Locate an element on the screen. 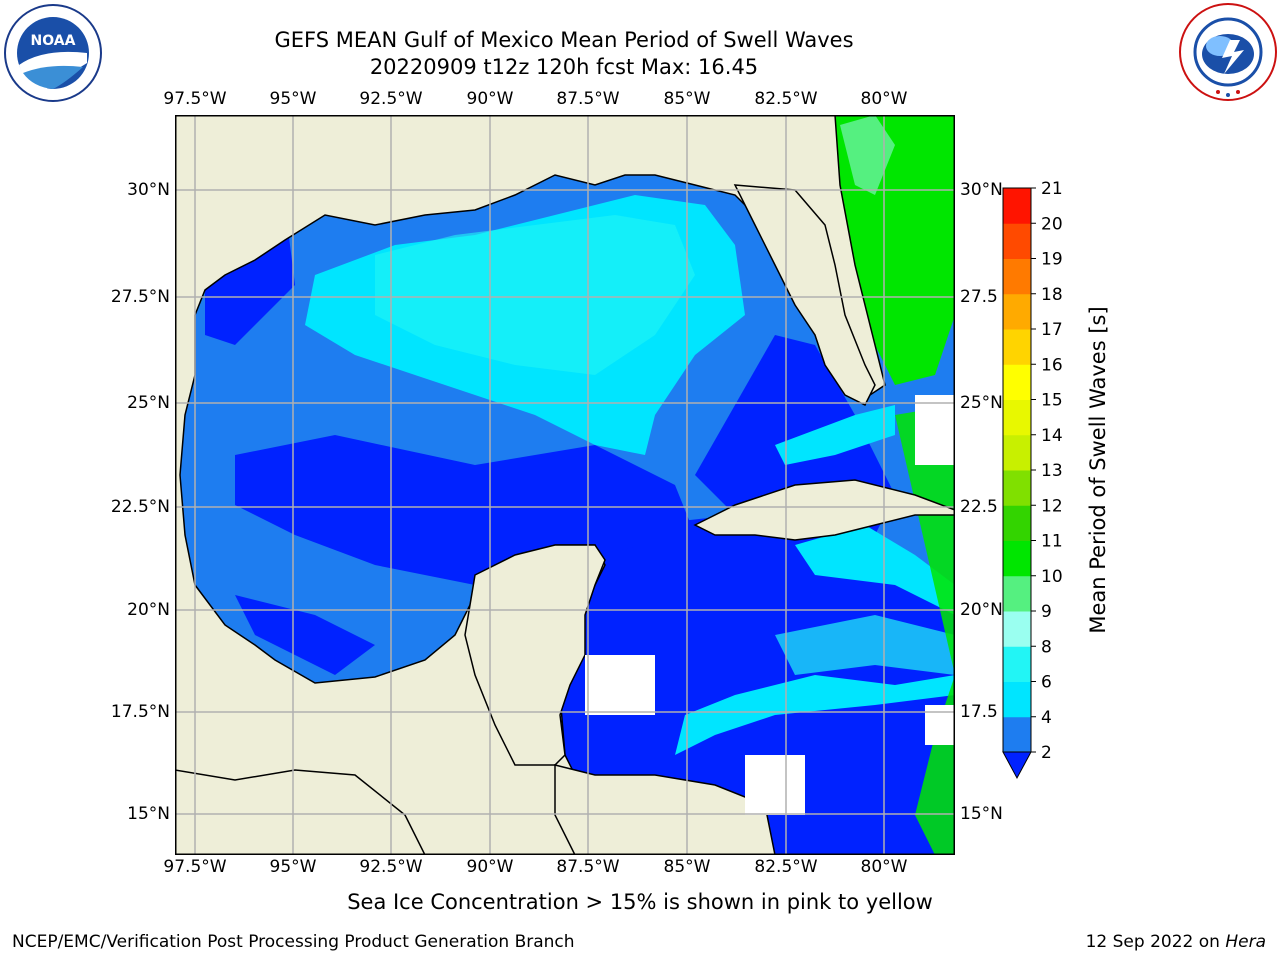 This screenshot has width=1280, height=960. lat-label-left: 22.5°N is located at coordinates (140, 507).